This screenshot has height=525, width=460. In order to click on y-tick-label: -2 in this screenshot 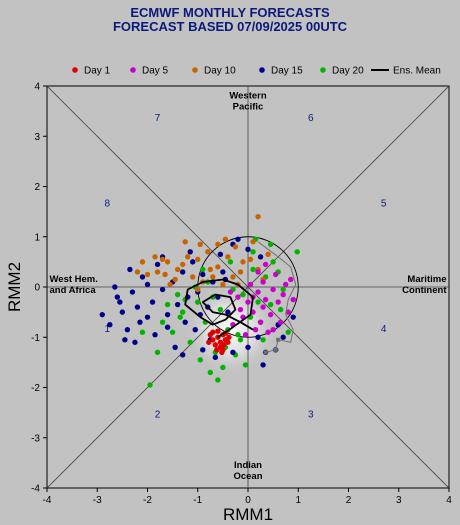, I will do `click(35, 388)`.